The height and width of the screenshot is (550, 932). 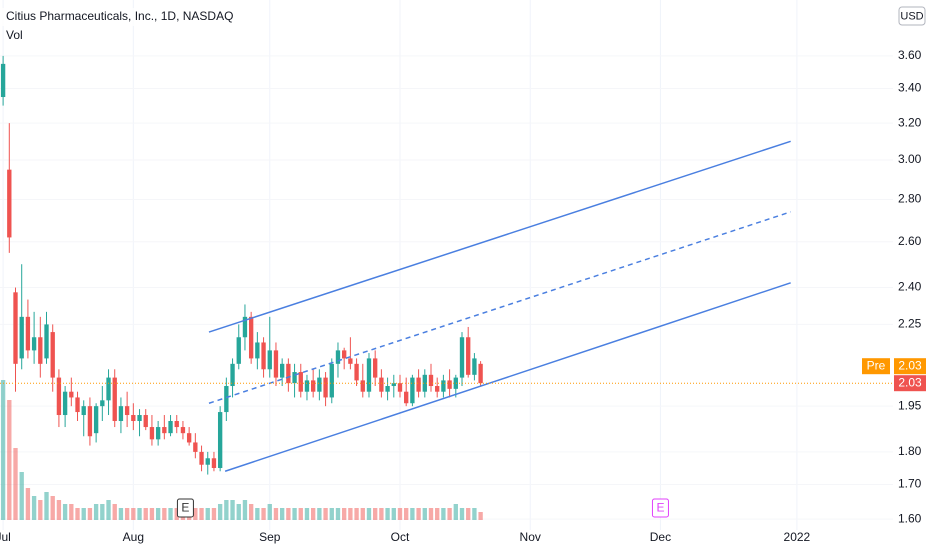 I want to click on y-tick-label: 2.60, so click(x=910, y=241).